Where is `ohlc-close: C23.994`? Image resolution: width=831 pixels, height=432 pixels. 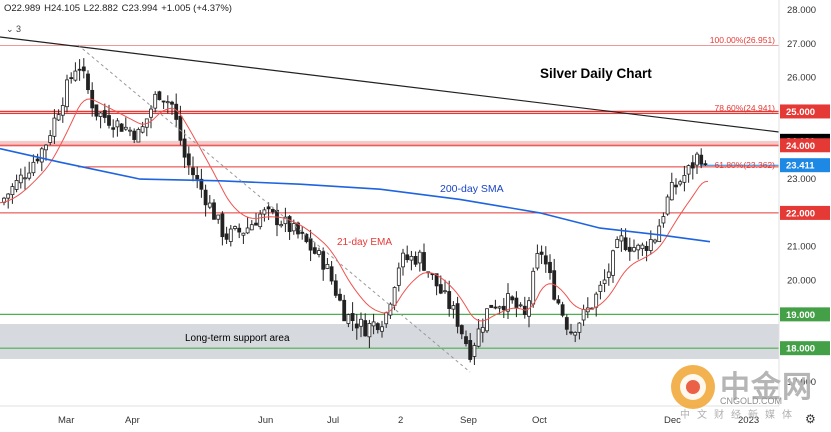 ohlc-close: C23.994 is located at coordinates (139, 8).